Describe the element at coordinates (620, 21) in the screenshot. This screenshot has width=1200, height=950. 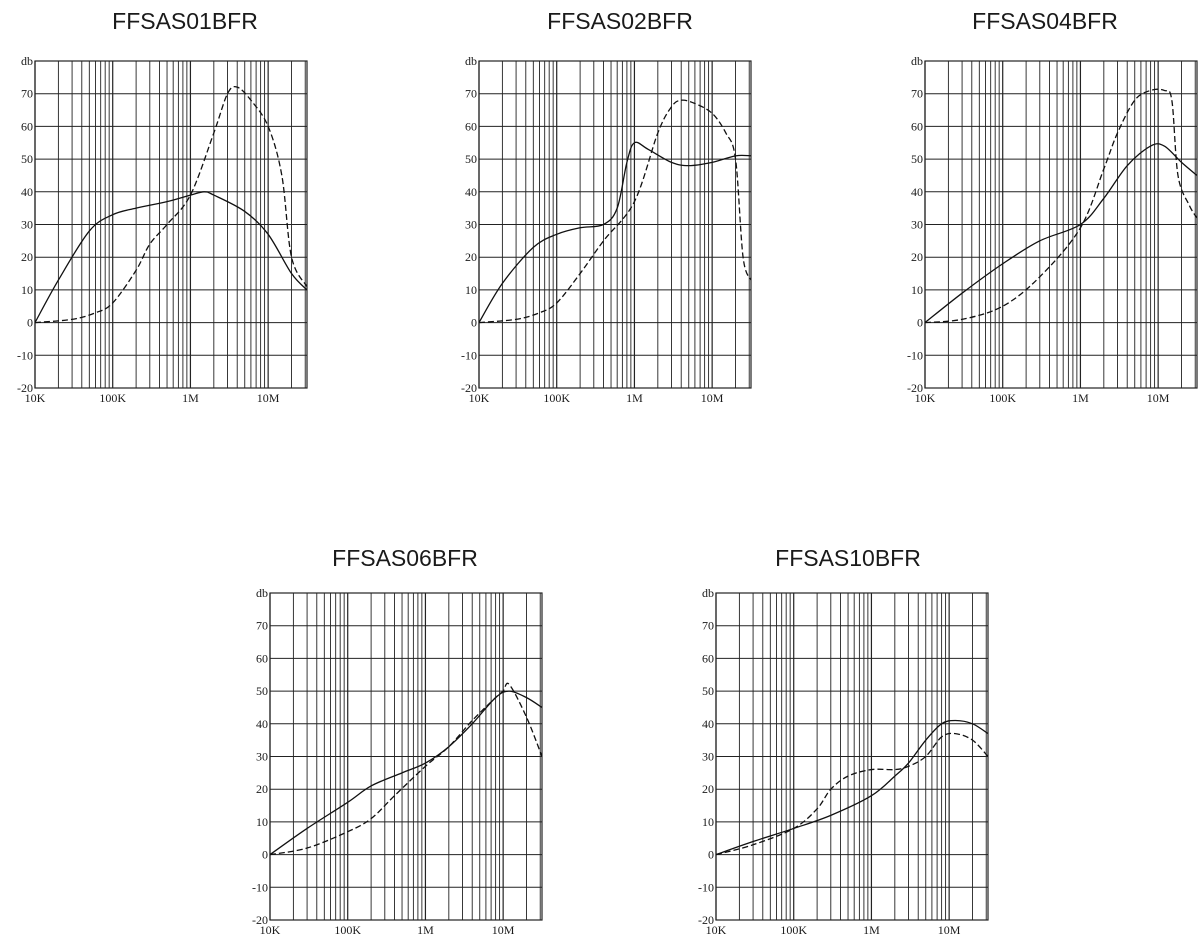
I see `chart-title-ffsas02bfr: FFSAS02BFR` at that location.